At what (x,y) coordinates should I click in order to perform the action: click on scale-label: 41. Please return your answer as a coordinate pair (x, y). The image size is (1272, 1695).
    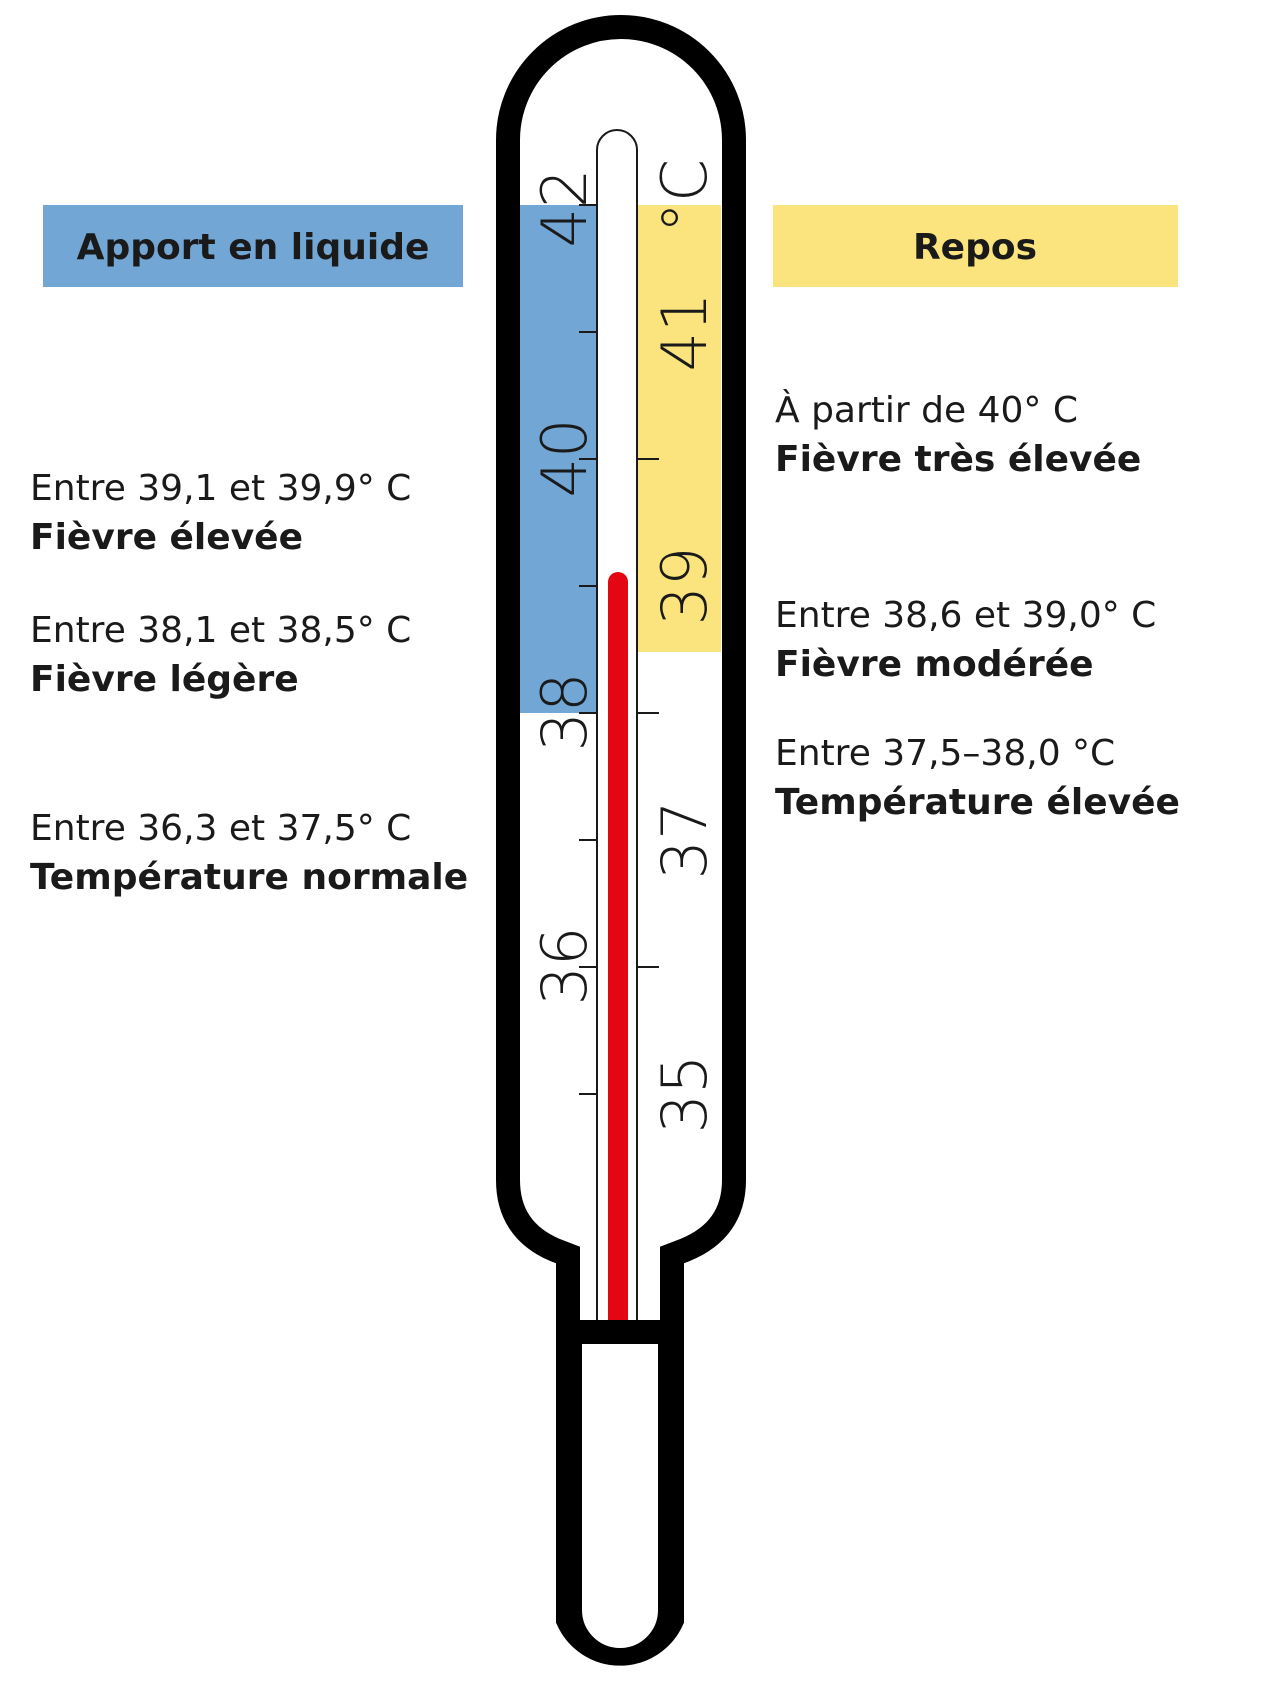
    Looking at the image, I should click on (684, 332).